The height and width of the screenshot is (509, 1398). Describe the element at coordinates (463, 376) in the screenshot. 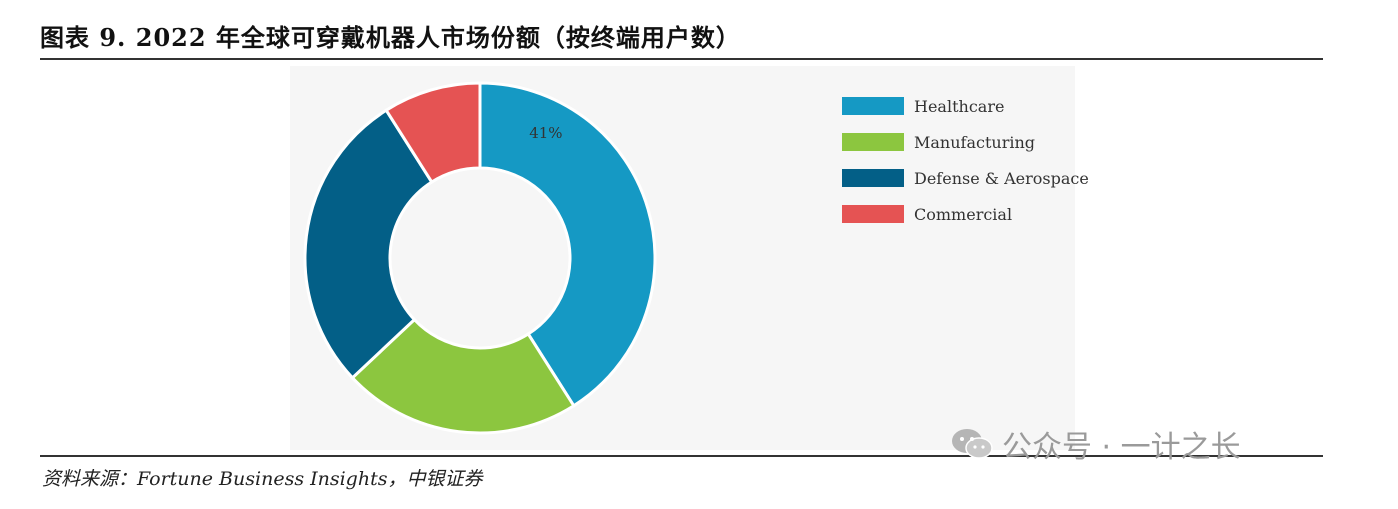

I see `slice-manufacturing` at that location.